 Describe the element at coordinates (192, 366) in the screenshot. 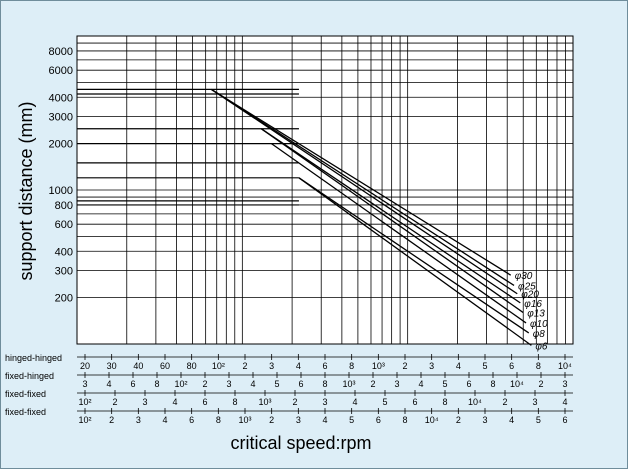

I see `scale-tick-label: 80` at that location.